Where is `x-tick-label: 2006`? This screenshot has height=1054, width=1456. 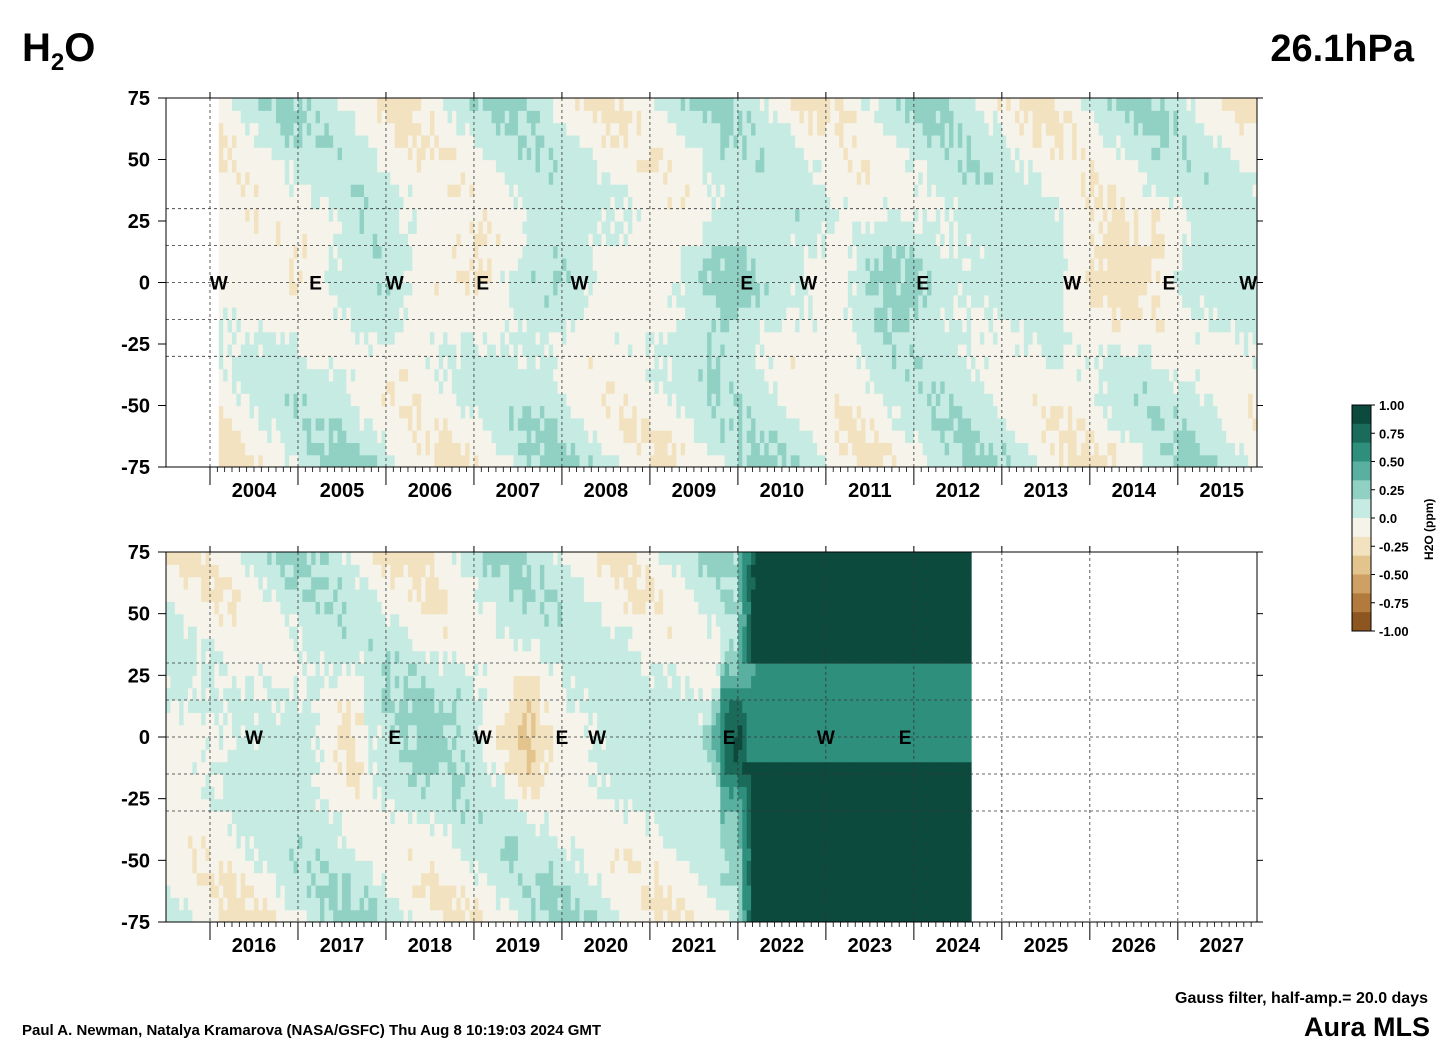
x-tick-label: 2006 is located at coordinates (430, 491).